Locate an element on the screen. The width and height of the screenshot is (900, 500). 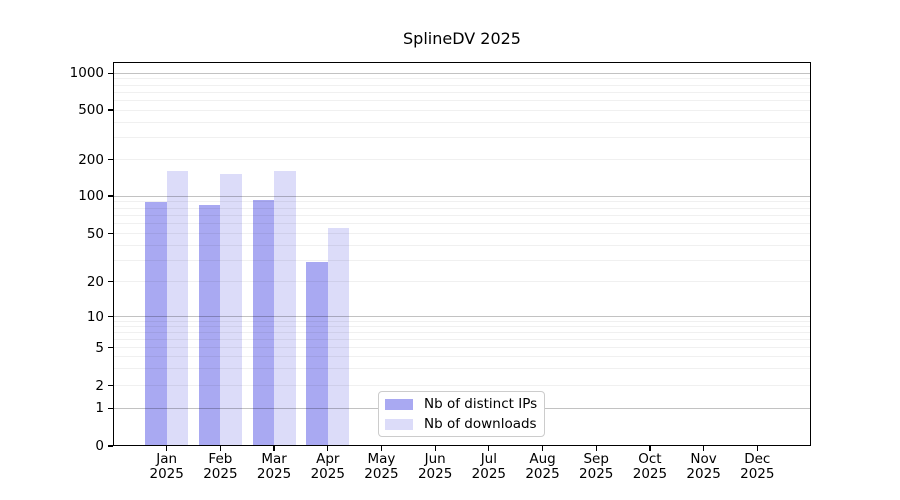
x-tick-month: May is located at coordinates (381, 459).